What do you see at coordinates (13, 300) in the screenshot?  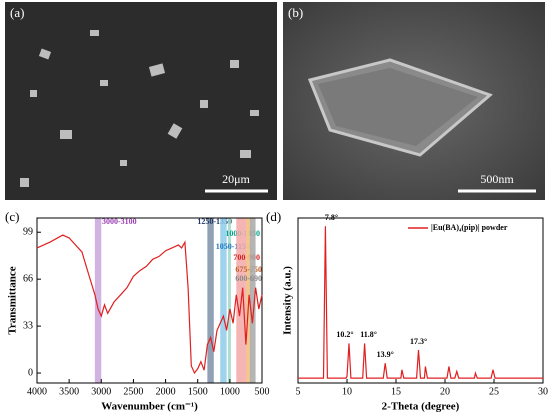 I see `y-axis-label: Transmittance` at bounding box center [13, 300].